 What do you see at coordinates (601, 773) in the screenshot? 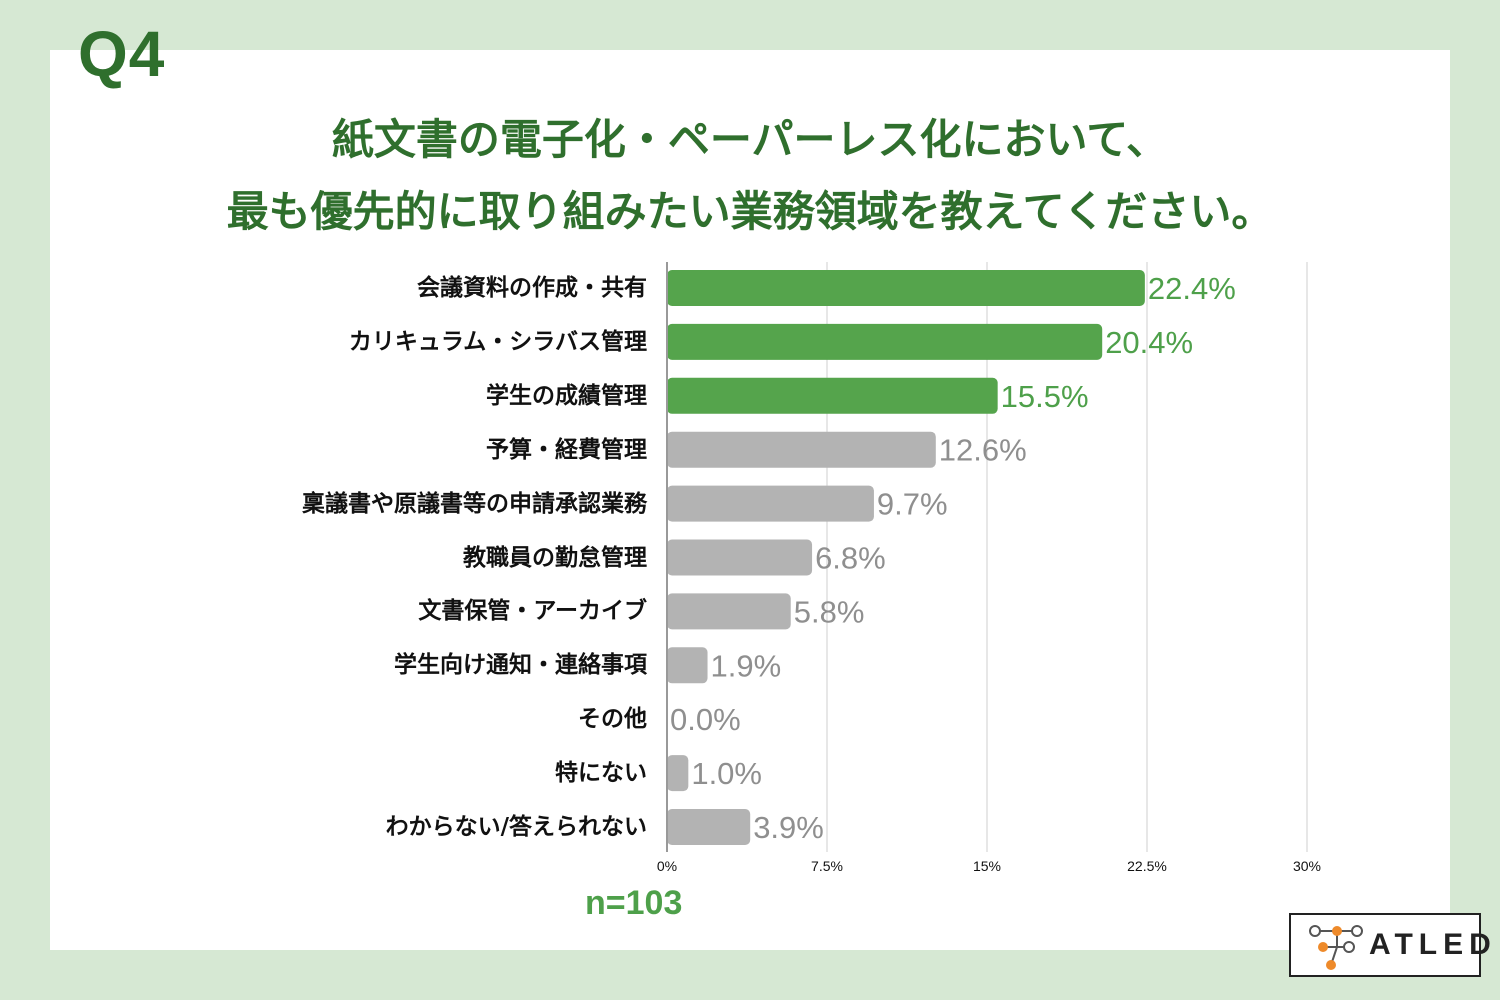
I see `category-label: 特にない` at bounding box center [601, 773].